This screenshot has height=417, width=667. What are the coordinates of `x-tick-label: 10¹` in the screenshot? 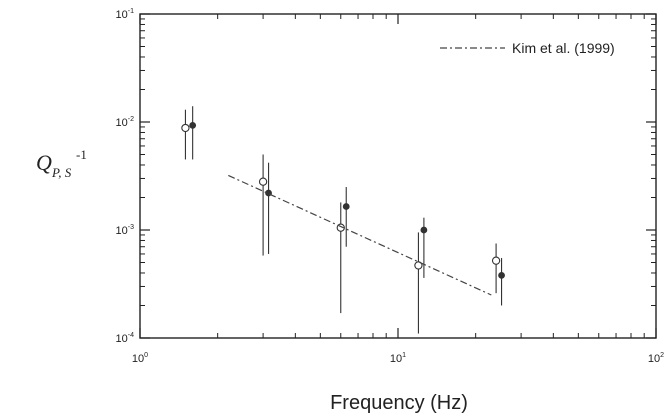 It's located at (398, 358).